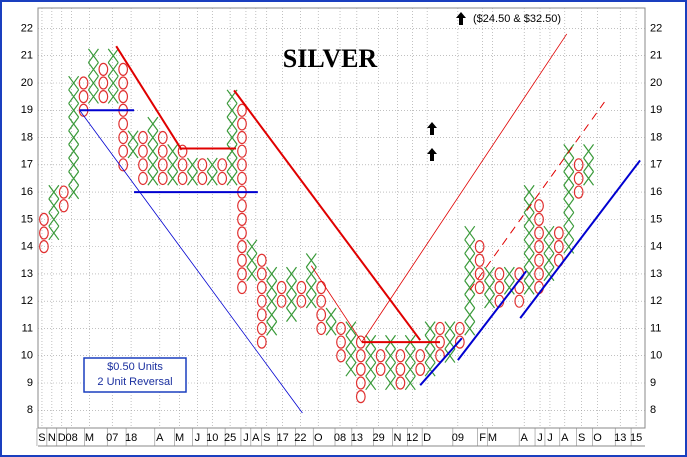 This screenshot has width=687, height=457. I want to click on x-tick-label: 18, so click(131, 438).